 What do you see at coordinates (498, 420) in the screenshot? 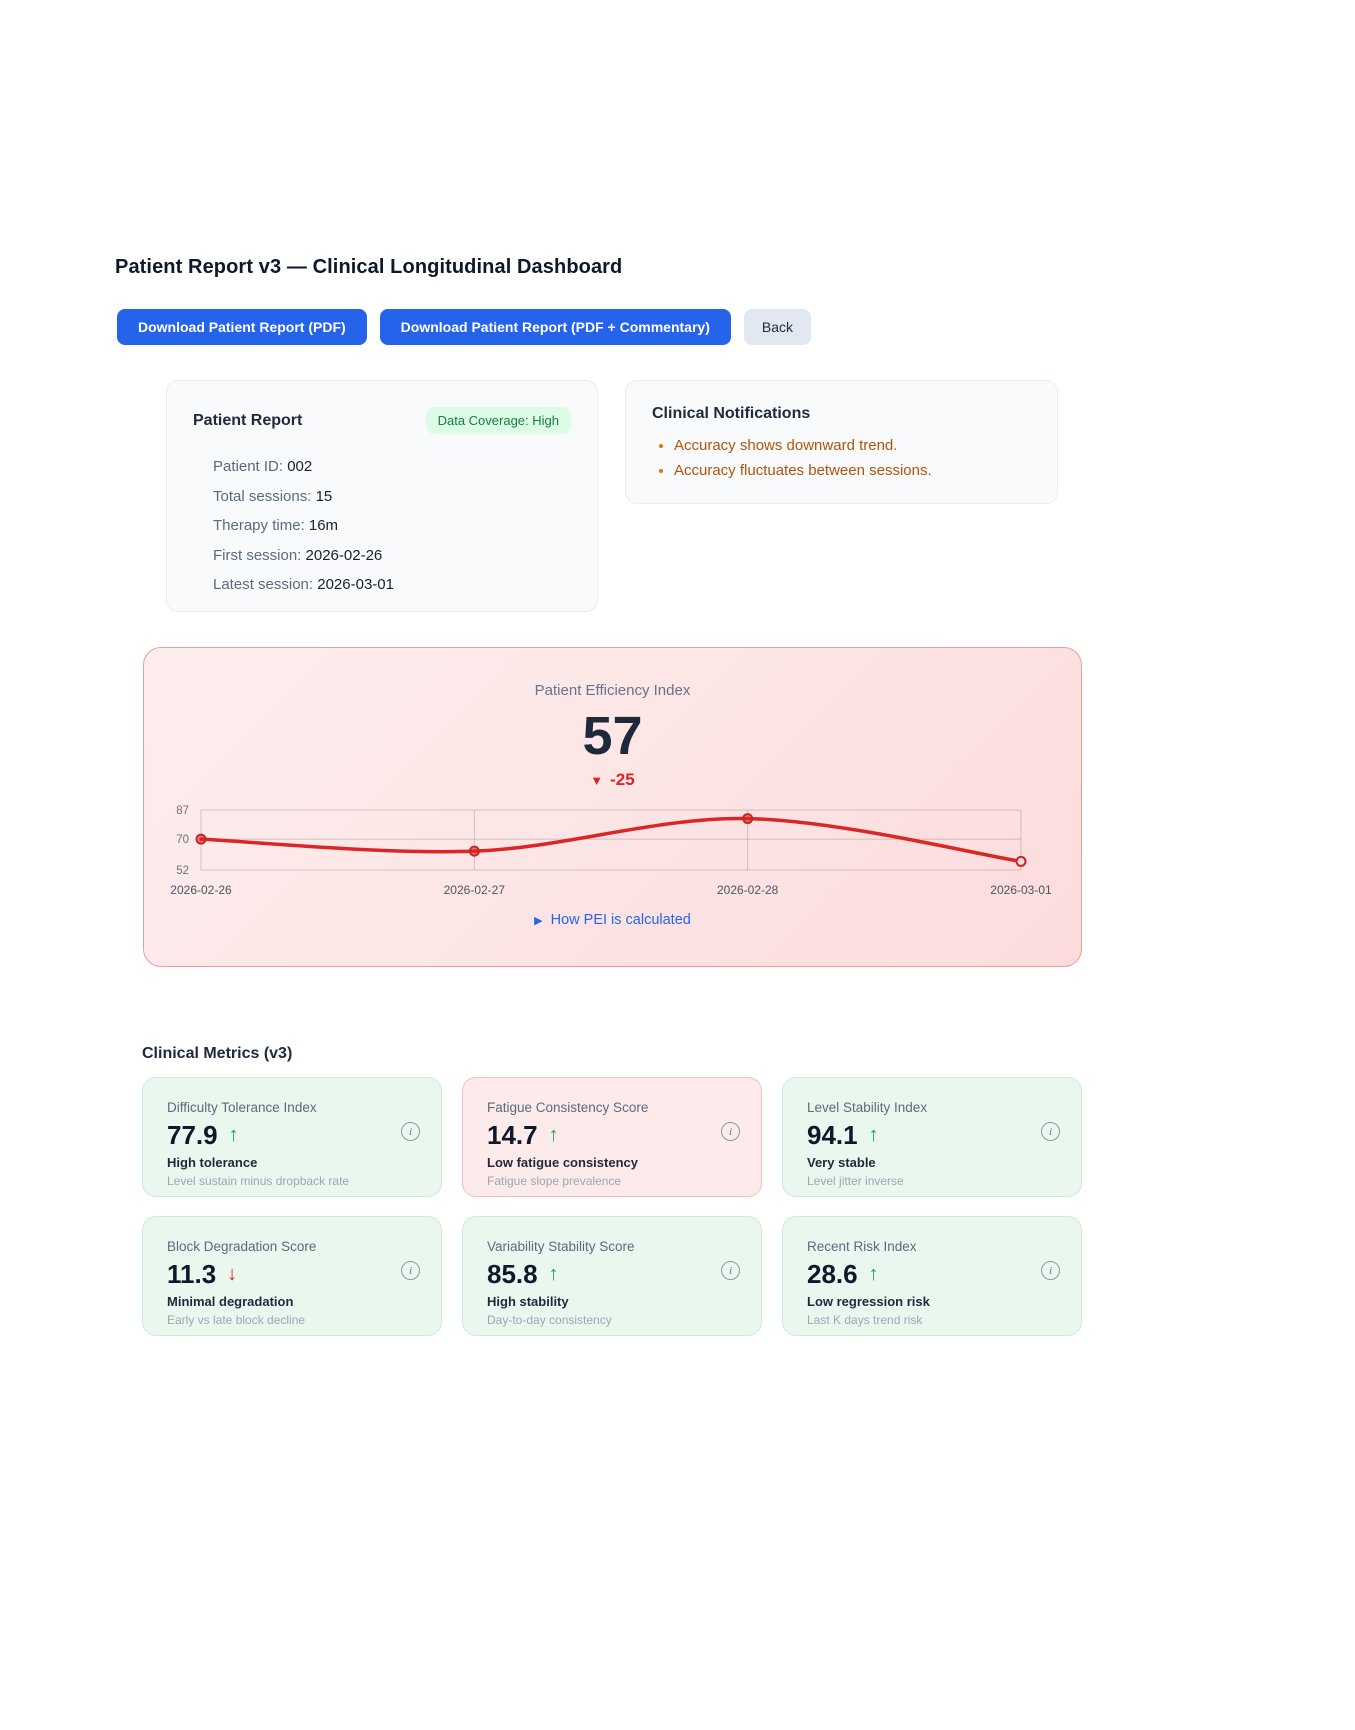
I see `data-coverage-badge: Data Coverage: High` at bounding box center [498, 420].